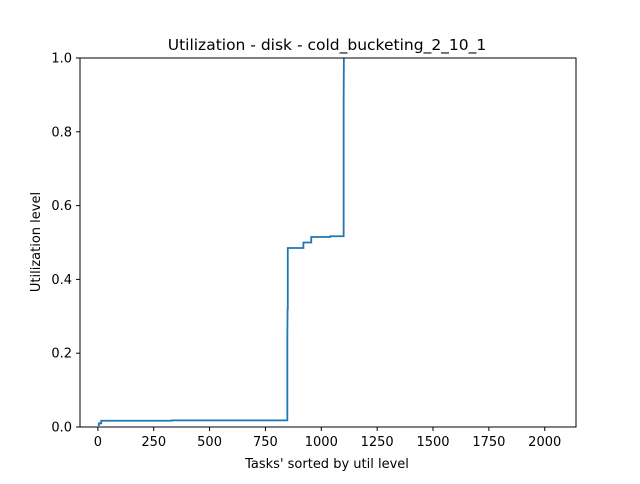  I want to click on x-tick-label: 1250, so click(377, 442).